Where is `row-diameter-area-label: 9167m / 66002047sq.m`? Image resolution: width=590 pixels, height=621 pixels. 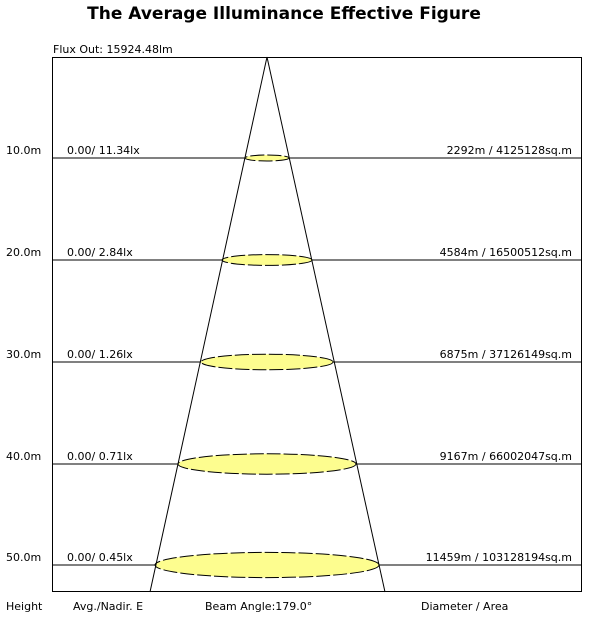
row-diameter-area-label: 9167m / 66002047sq.m is located at coordinates (505, 456).